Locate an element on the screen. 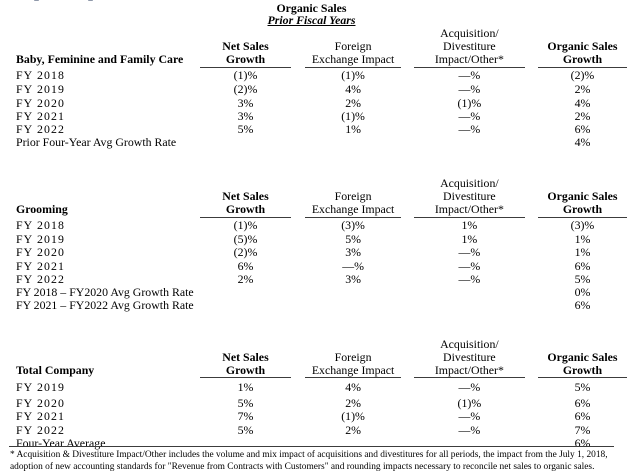  table-row: FY 2020 3% 2% (1)% 4% is located at coordinates (318, 102).